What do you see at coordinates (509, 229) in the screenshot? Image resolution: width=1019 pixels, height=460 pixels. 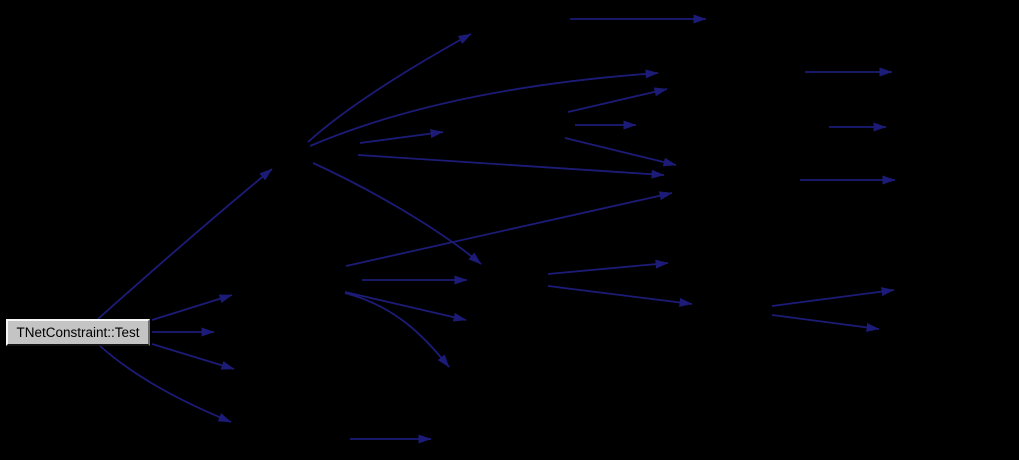 I see `edge-mid-left-stack-node-to-mid-node-3c` at bounding box center [509, 229].